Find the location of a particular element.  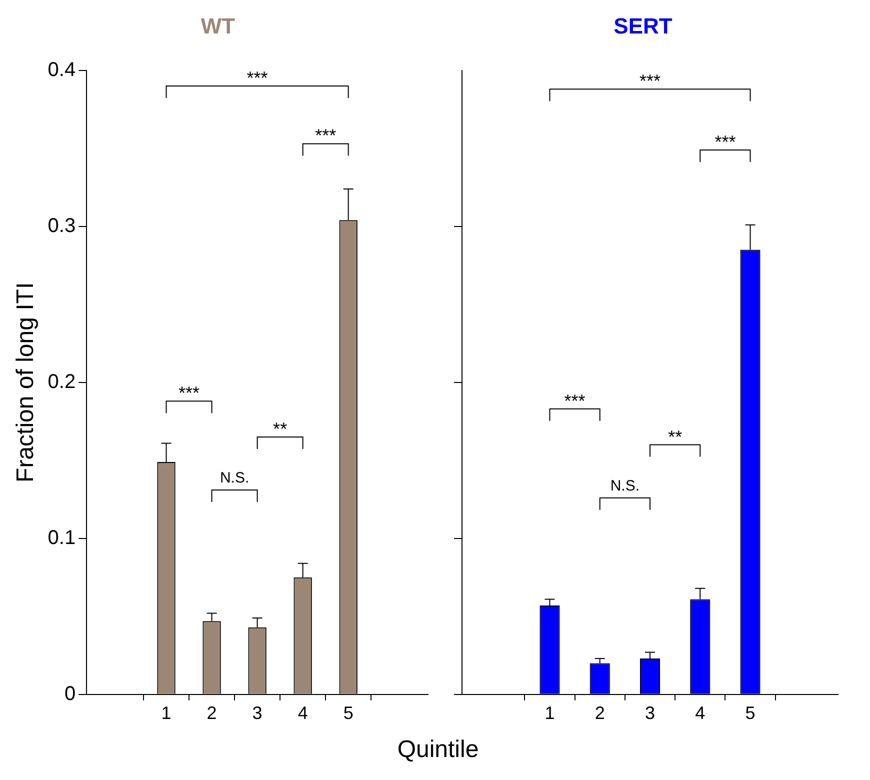

y-tick-label: 0.2 is located at coordinates (62, 381).